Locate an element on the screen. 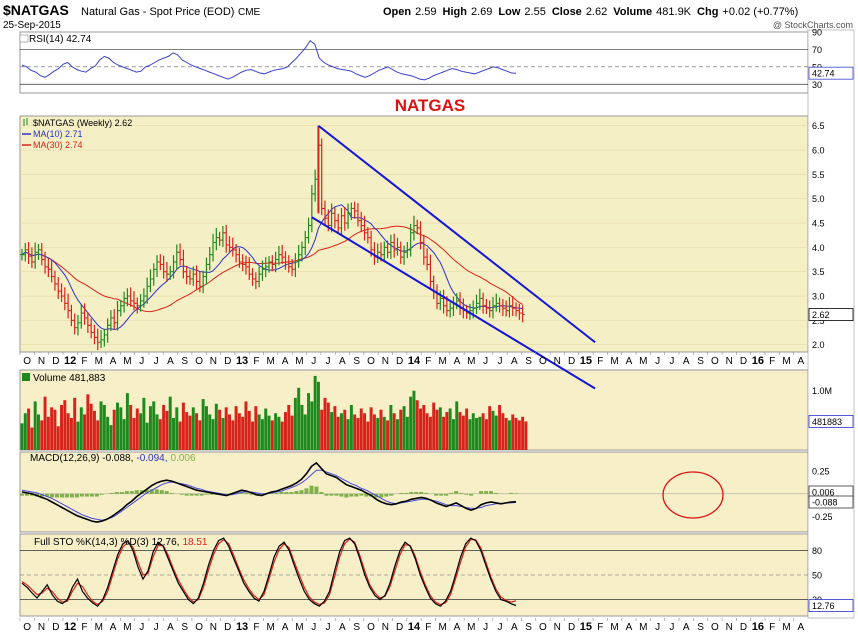 The image size is (858, 641). ohlc-low: 2.55 is located at coordinates (534, 12).